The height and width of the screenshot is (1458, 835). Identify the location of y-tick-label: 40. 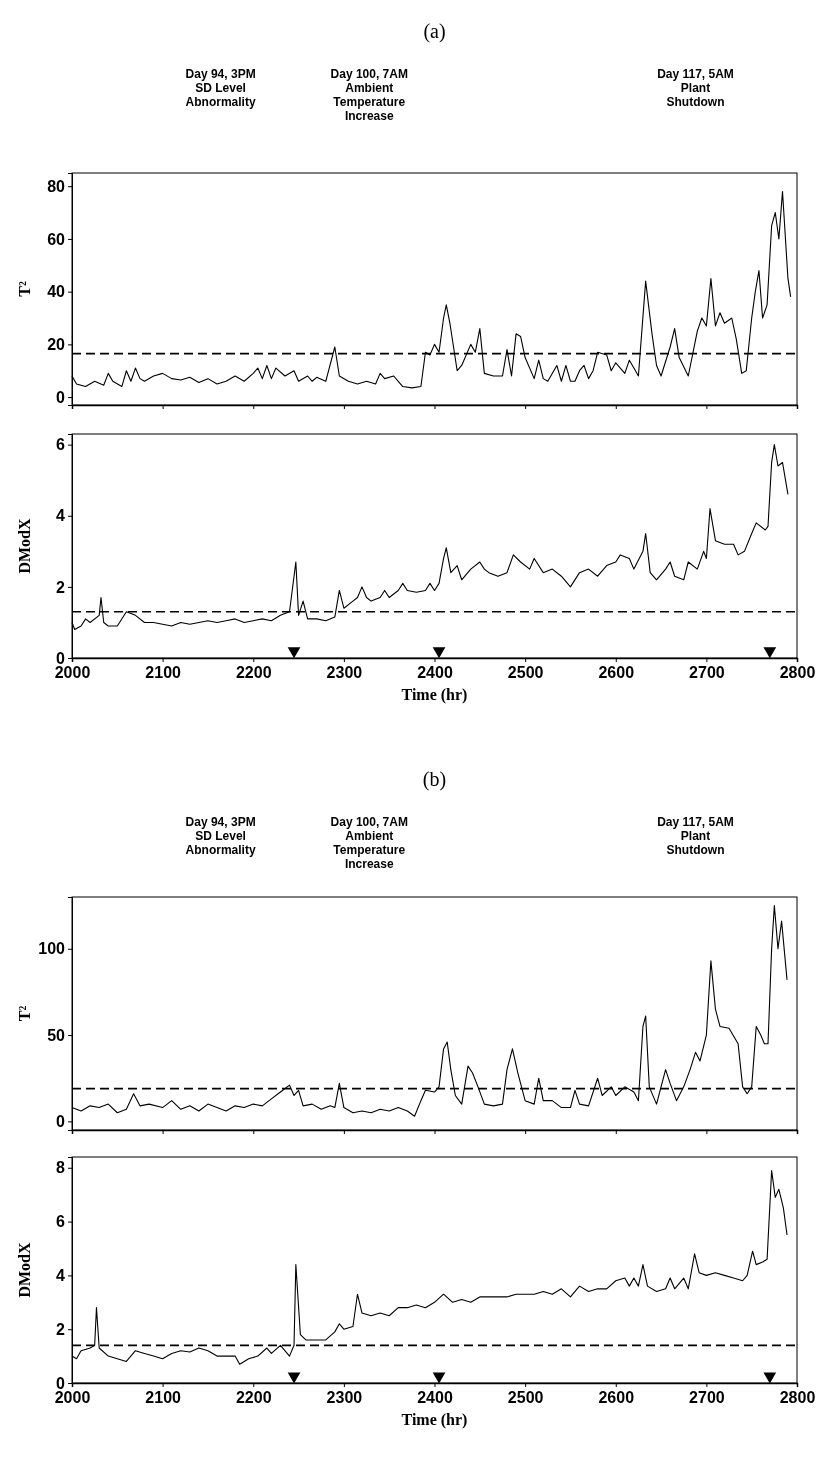
(56, 292).